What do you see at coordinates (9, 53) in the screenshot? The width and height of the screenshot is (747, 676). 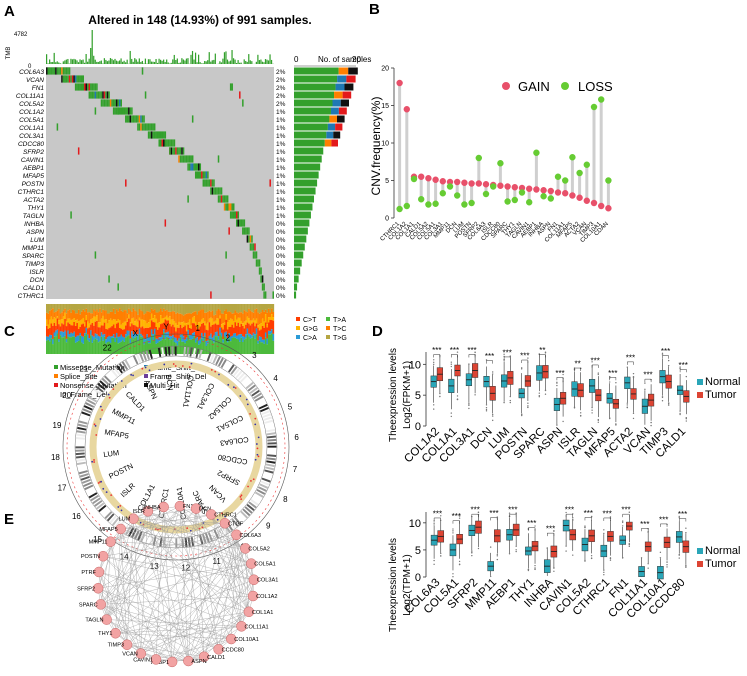 I see `tmb-label: TMB` at bounding box center [9, 53].